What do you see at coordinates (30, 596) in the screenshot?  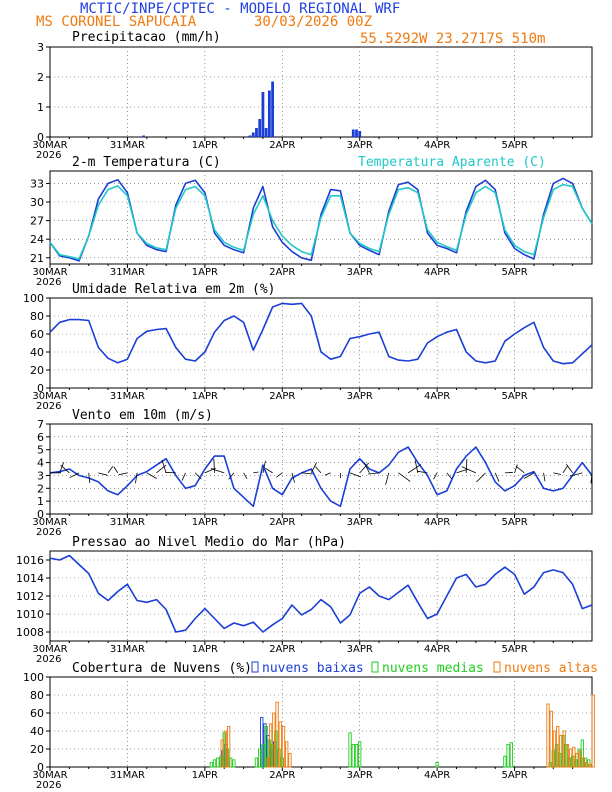 I see `y-tick-label: 1012` at bounding box center [30, 596].